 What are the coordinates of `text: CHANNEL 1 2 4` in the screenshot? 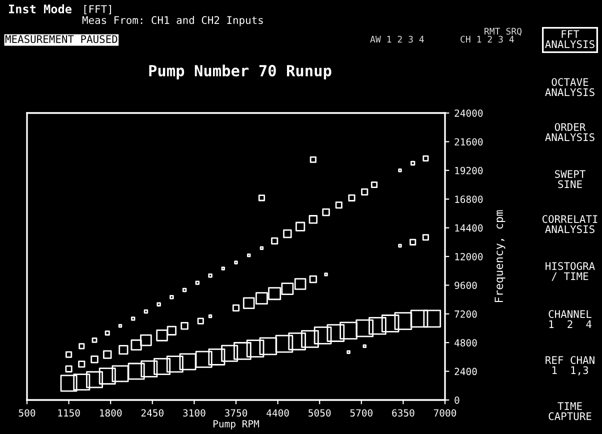 It's located at (570, 319).